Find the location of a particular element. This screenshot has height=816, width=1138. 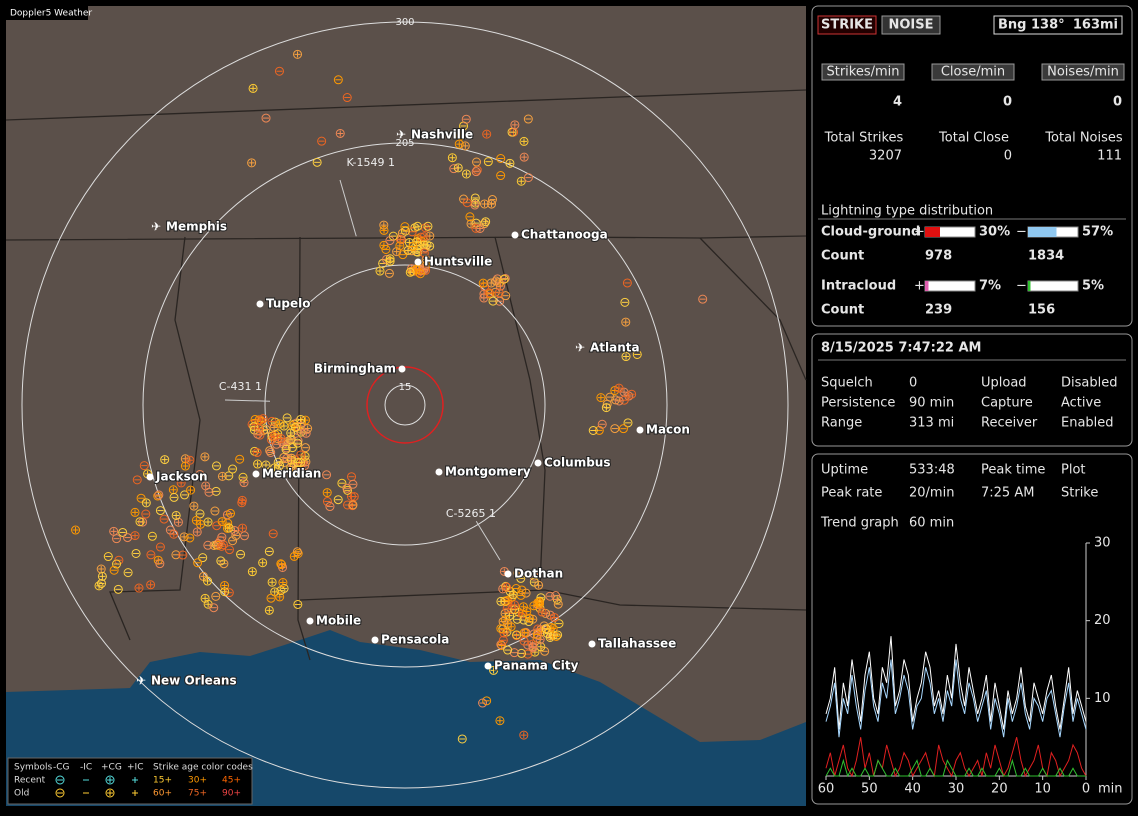

bearing-box is located at coordinates (1058, 25).